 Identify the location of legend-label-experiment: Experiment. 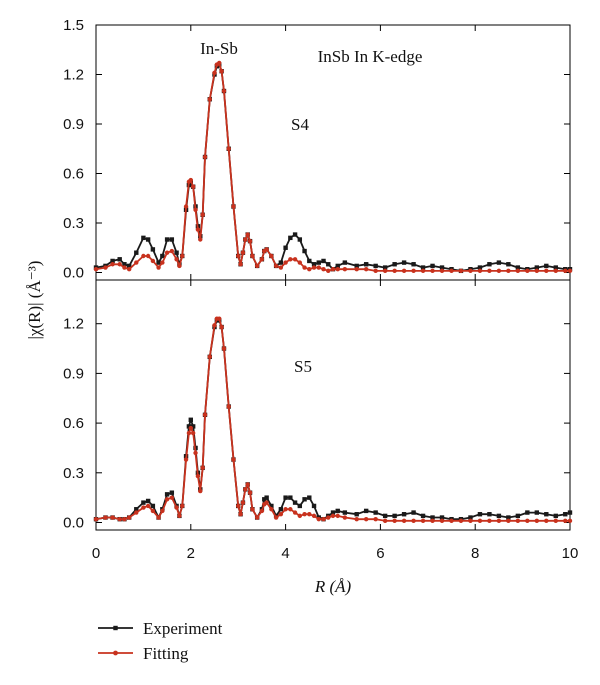
(183, 628).